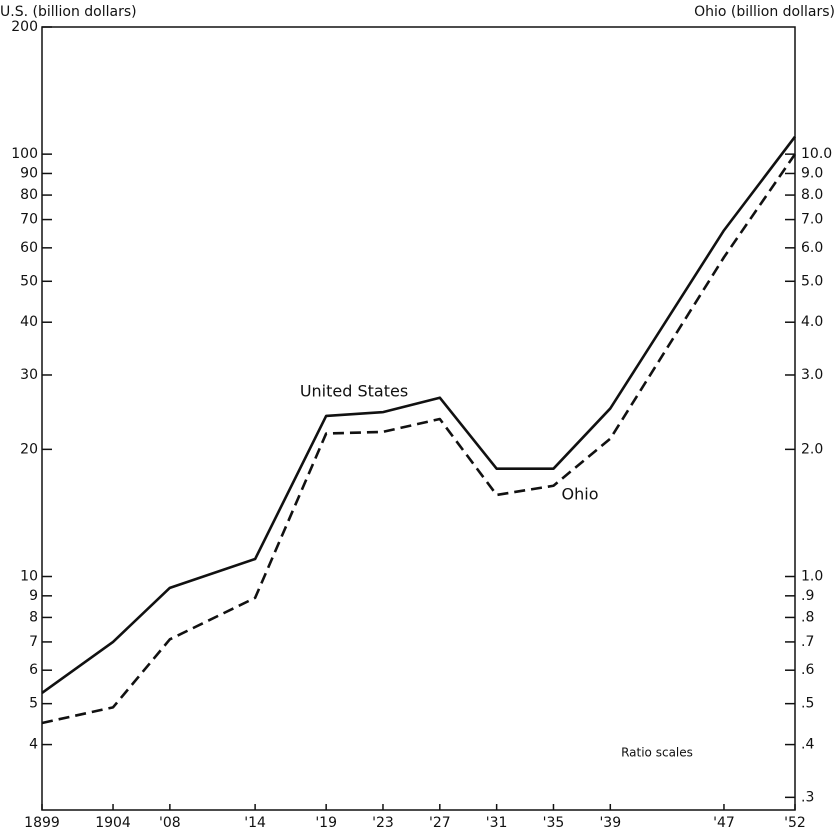  I want to click on y2-tick-label: 4.0, so click(812, 322).